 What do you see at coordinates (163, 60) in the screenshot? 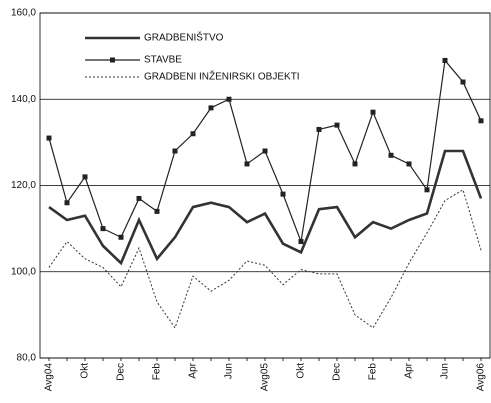
I see `legend-label: STAVBE` at bounding box center [163, 60].